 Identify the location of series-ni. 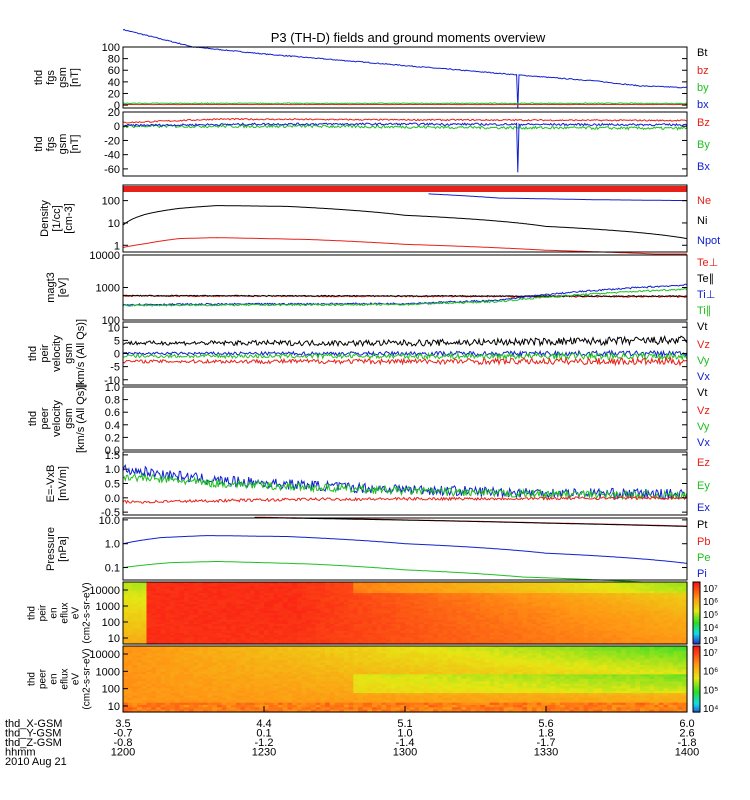
(405, 222).